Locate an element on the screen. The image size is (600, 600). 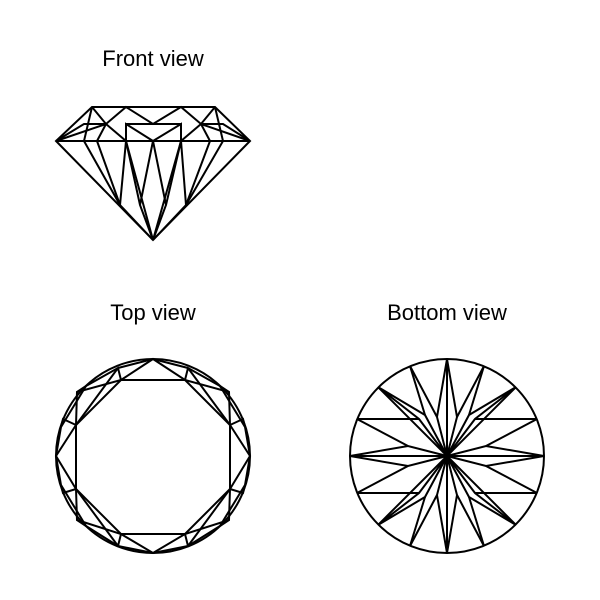
front-view: Front view is located at coordinates (153, 144).